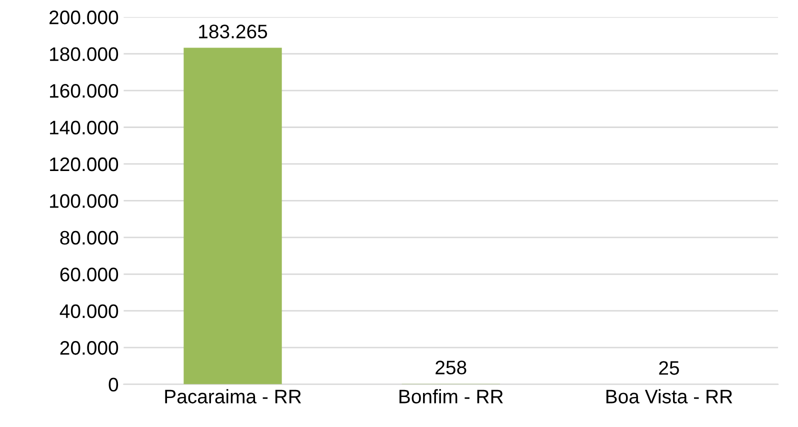  I want to click on y-tick-label: 200.000, so click(84, 17).